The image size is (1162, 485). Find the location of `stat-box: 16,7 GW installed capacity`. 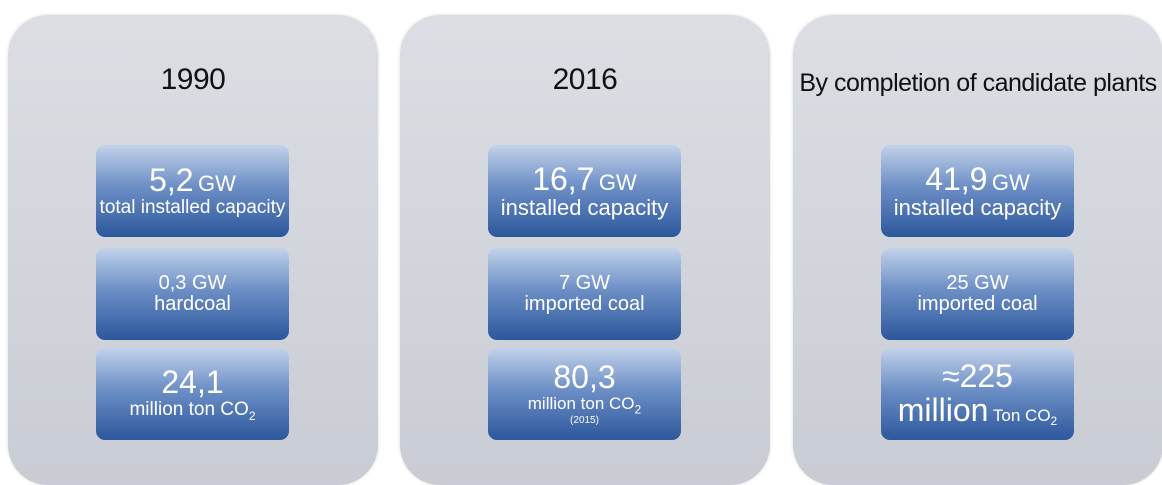

stat-box: 16,7 GW installed capacity is located at coordinates (584, 191).